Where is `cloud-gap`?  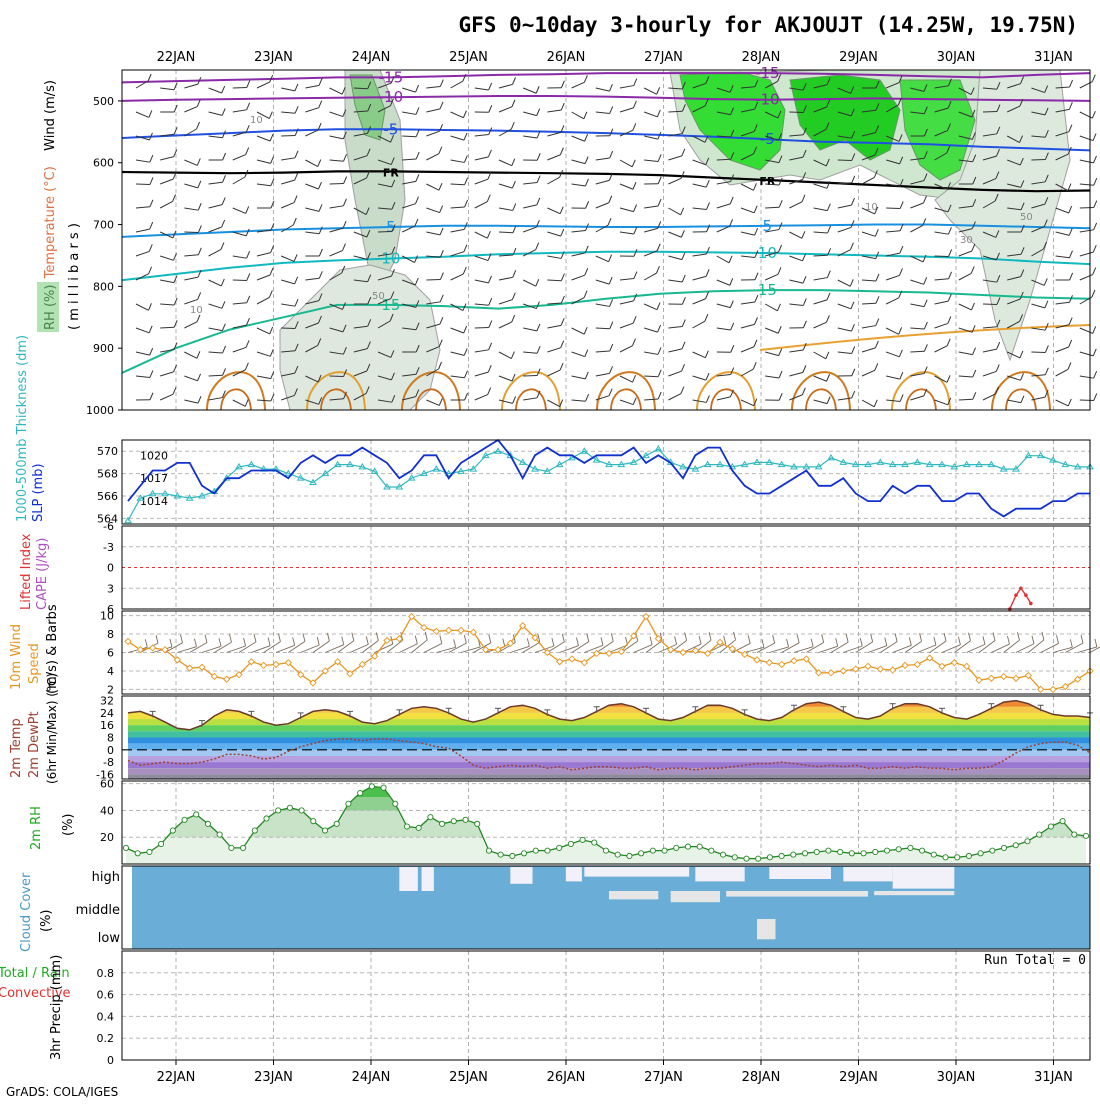
cloud-gap is located at coordinates (408, 879).